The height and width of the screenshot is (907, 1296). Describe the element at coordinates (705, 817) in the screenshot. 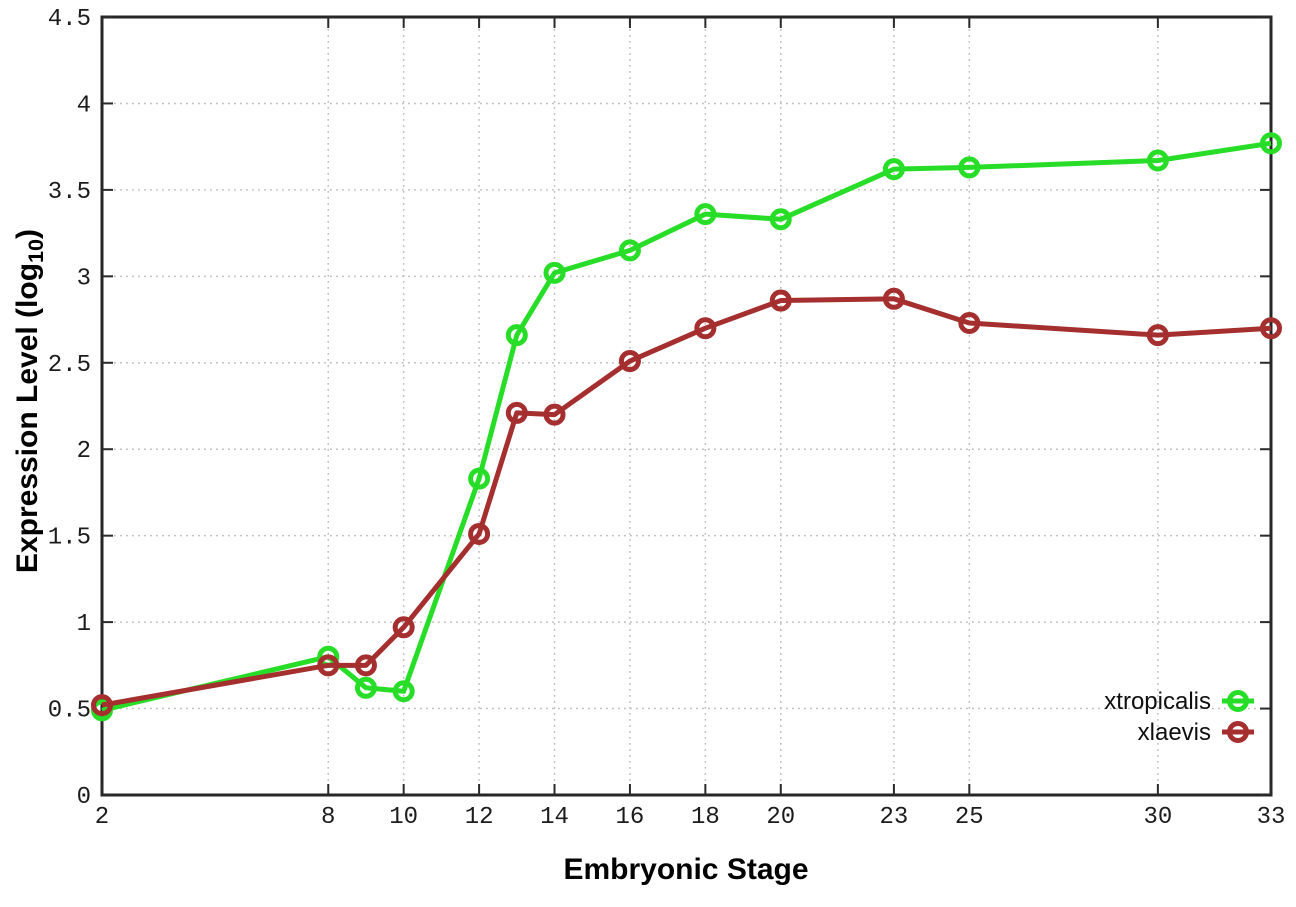

I see `x-tick-label: 18` at that location.